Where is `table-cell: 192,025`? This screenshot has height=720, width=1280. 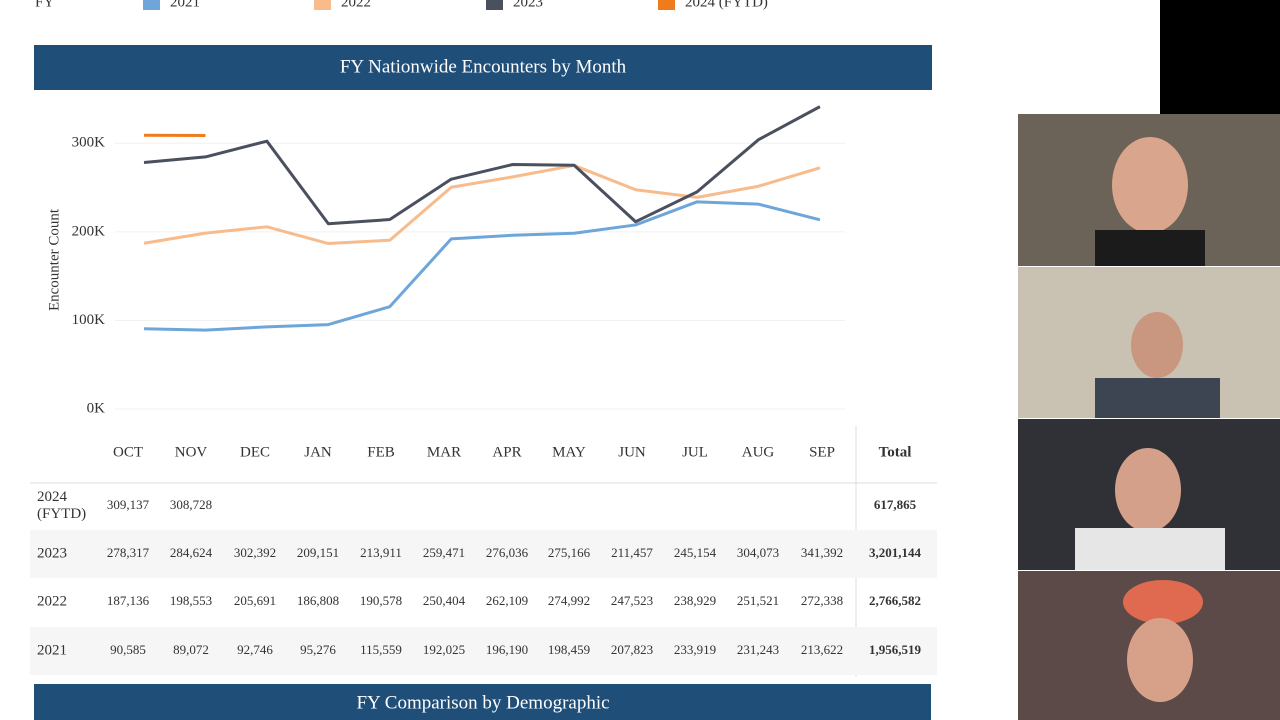
table-cell: 192,025 is located at coordinates (444, 649).